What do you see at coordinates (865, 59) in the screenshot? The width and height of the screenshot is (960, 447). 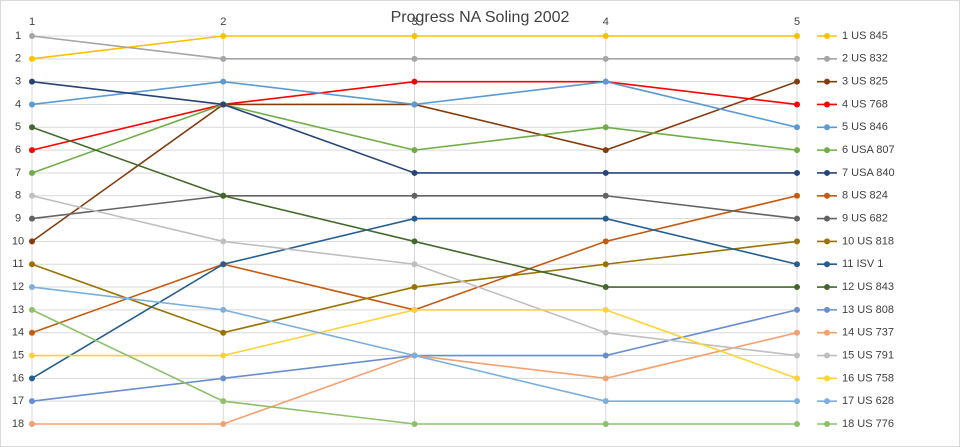 I see `legend-label: 2 US 832` at bounding box center [865, 59].